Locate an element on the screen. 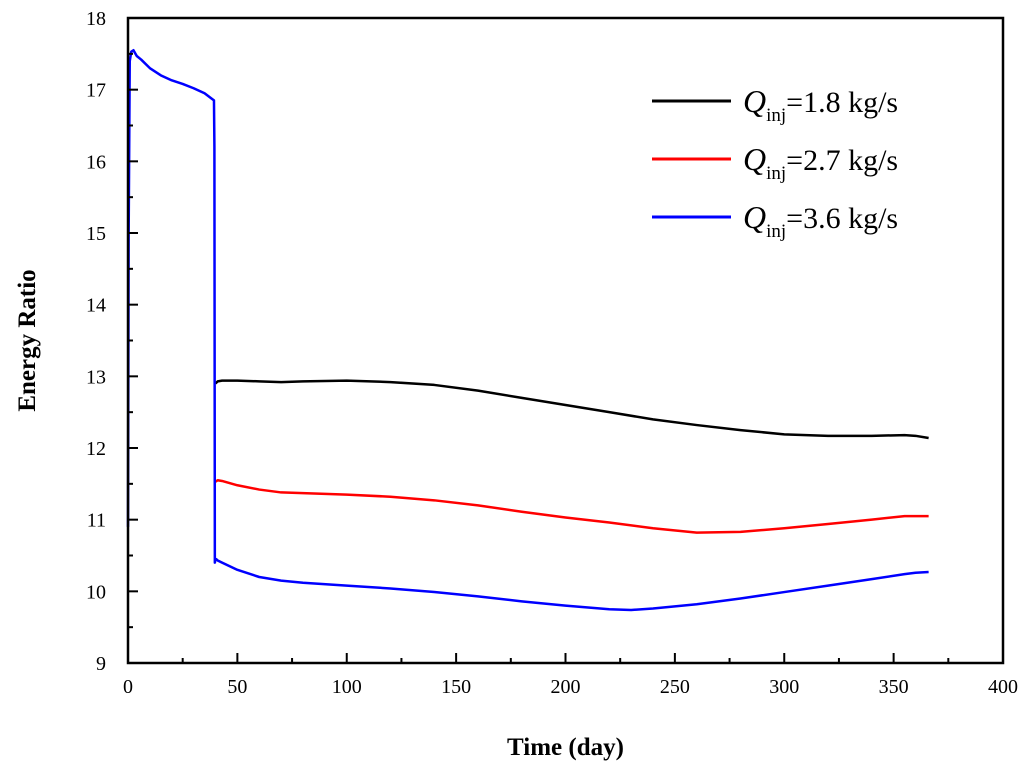 This screenshot has height=767, width=1024. y-tick-label: 17 is located at coordinates (96, 91).